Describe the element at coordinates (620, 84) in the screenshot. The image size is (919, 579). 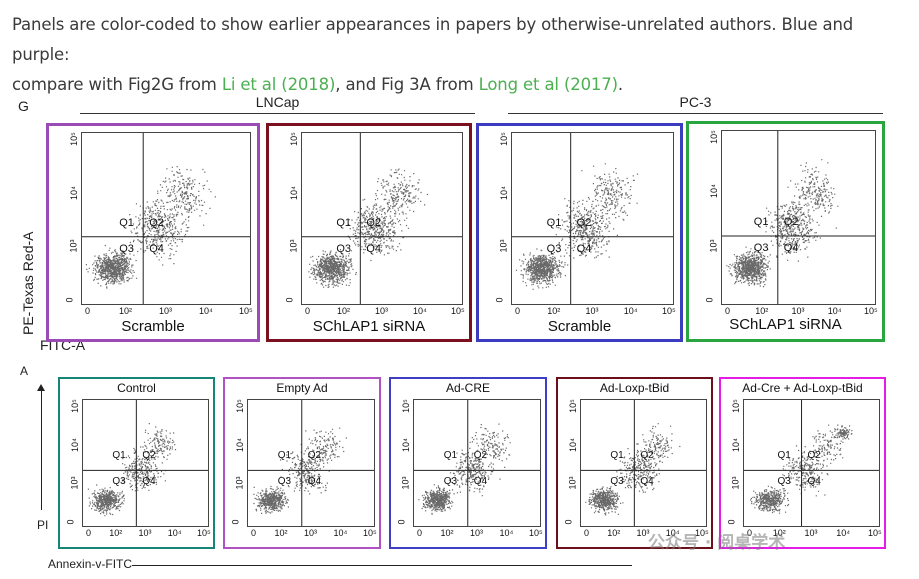
I see `caption-text: .` at that location.